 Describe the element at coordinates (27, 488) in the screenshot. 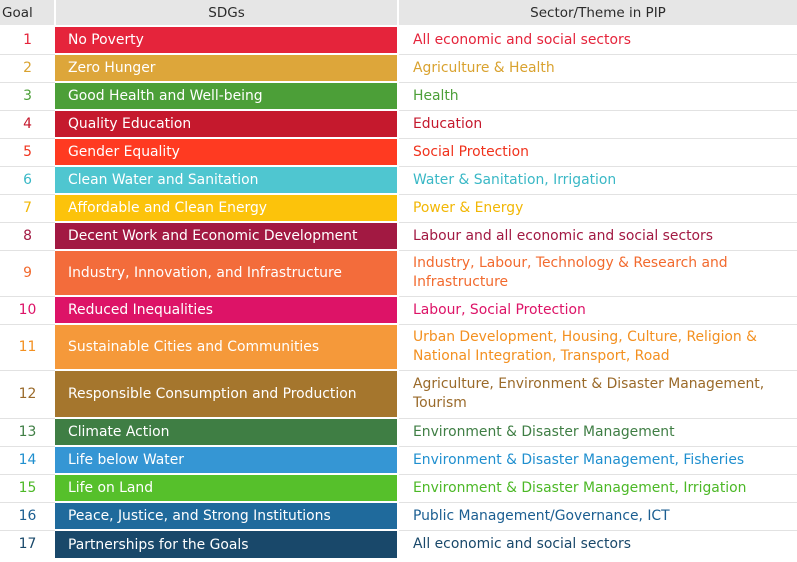

I see `goal-number: 15` at that location.